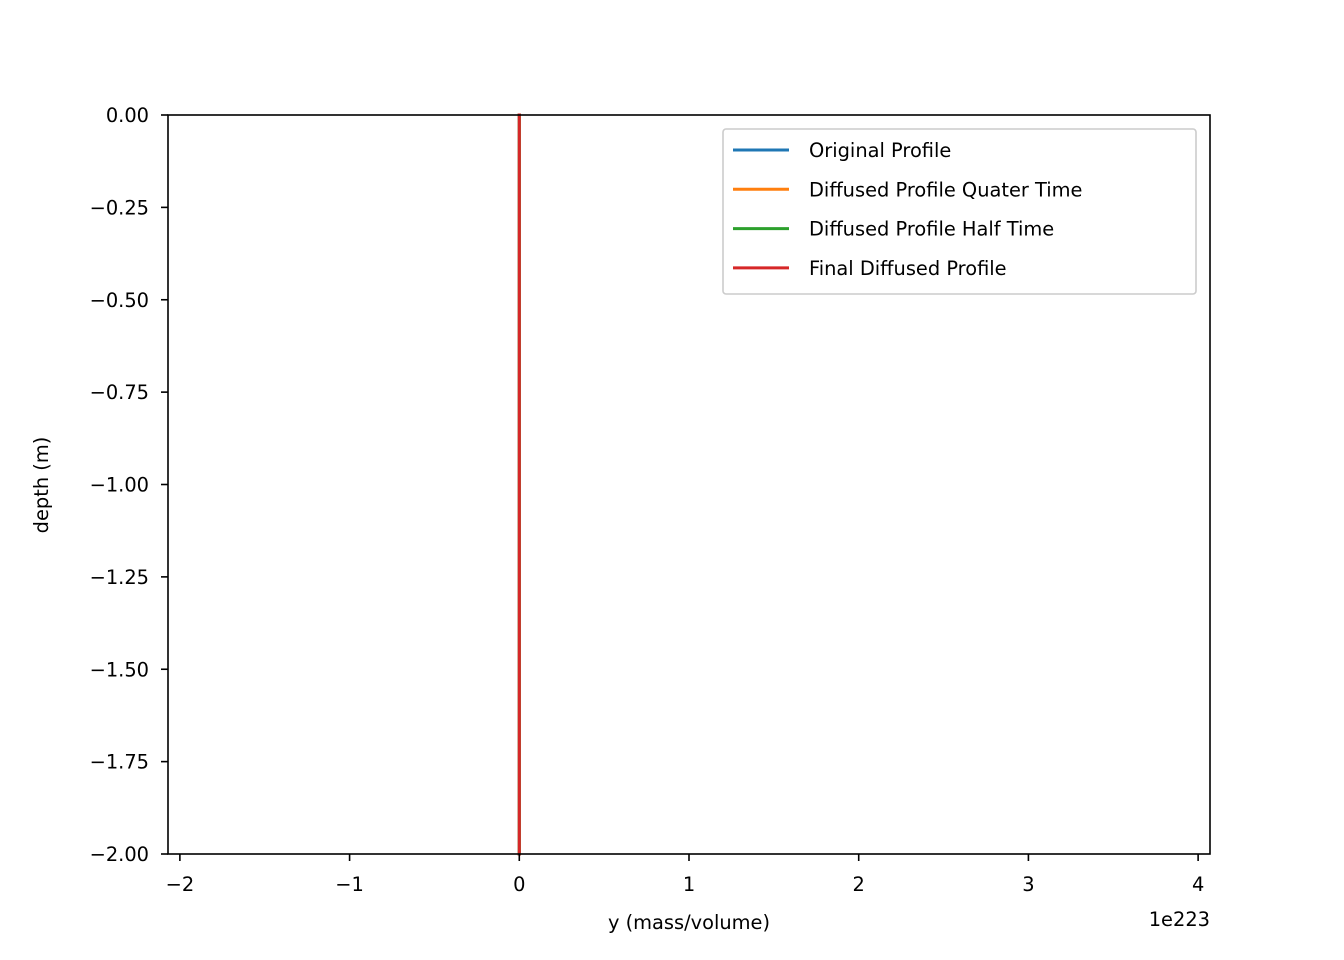 Image resolution: width=1344 pixels, height=960 pixels. What do you see at coordinates (127, 115) in the screenshot?
I see `y-tick-label: 0.00` at bounding box center [127, 115].